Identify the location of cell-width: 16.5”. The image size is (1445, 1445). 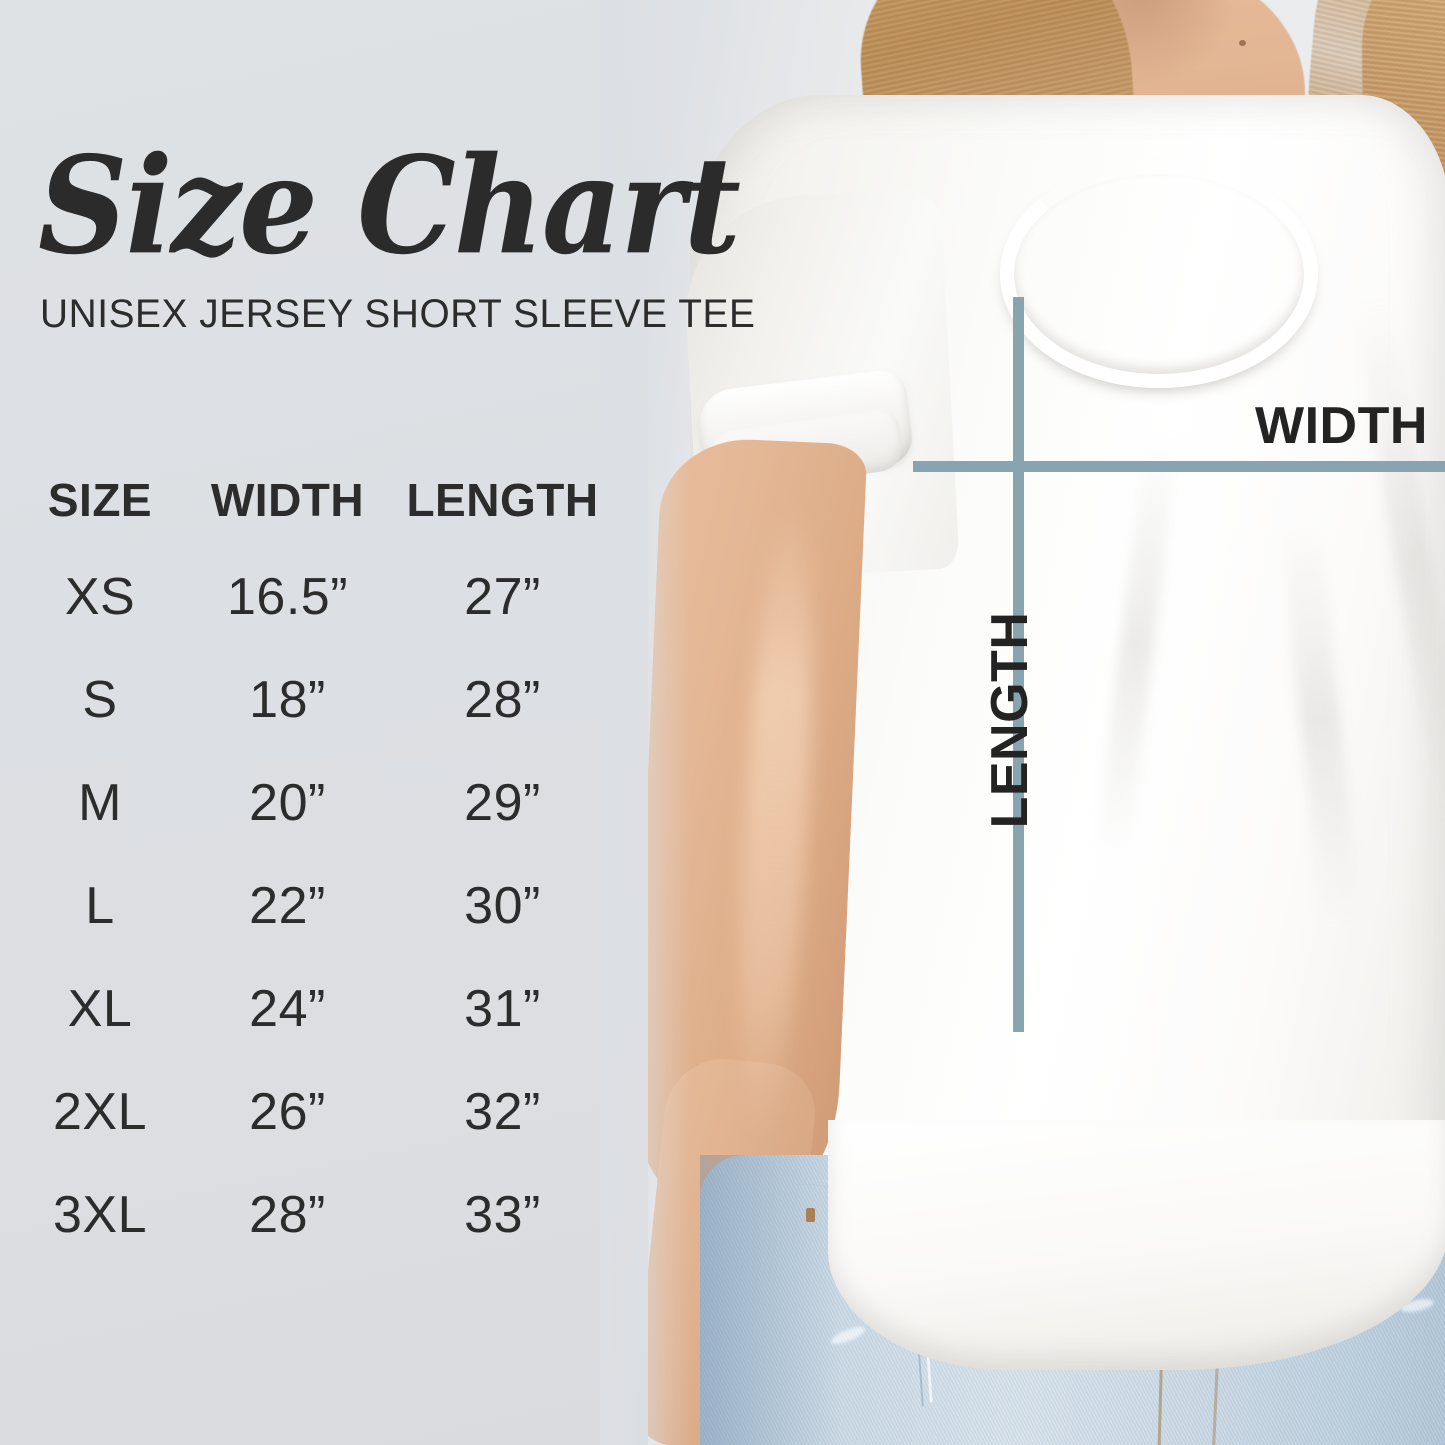
(287, 596).